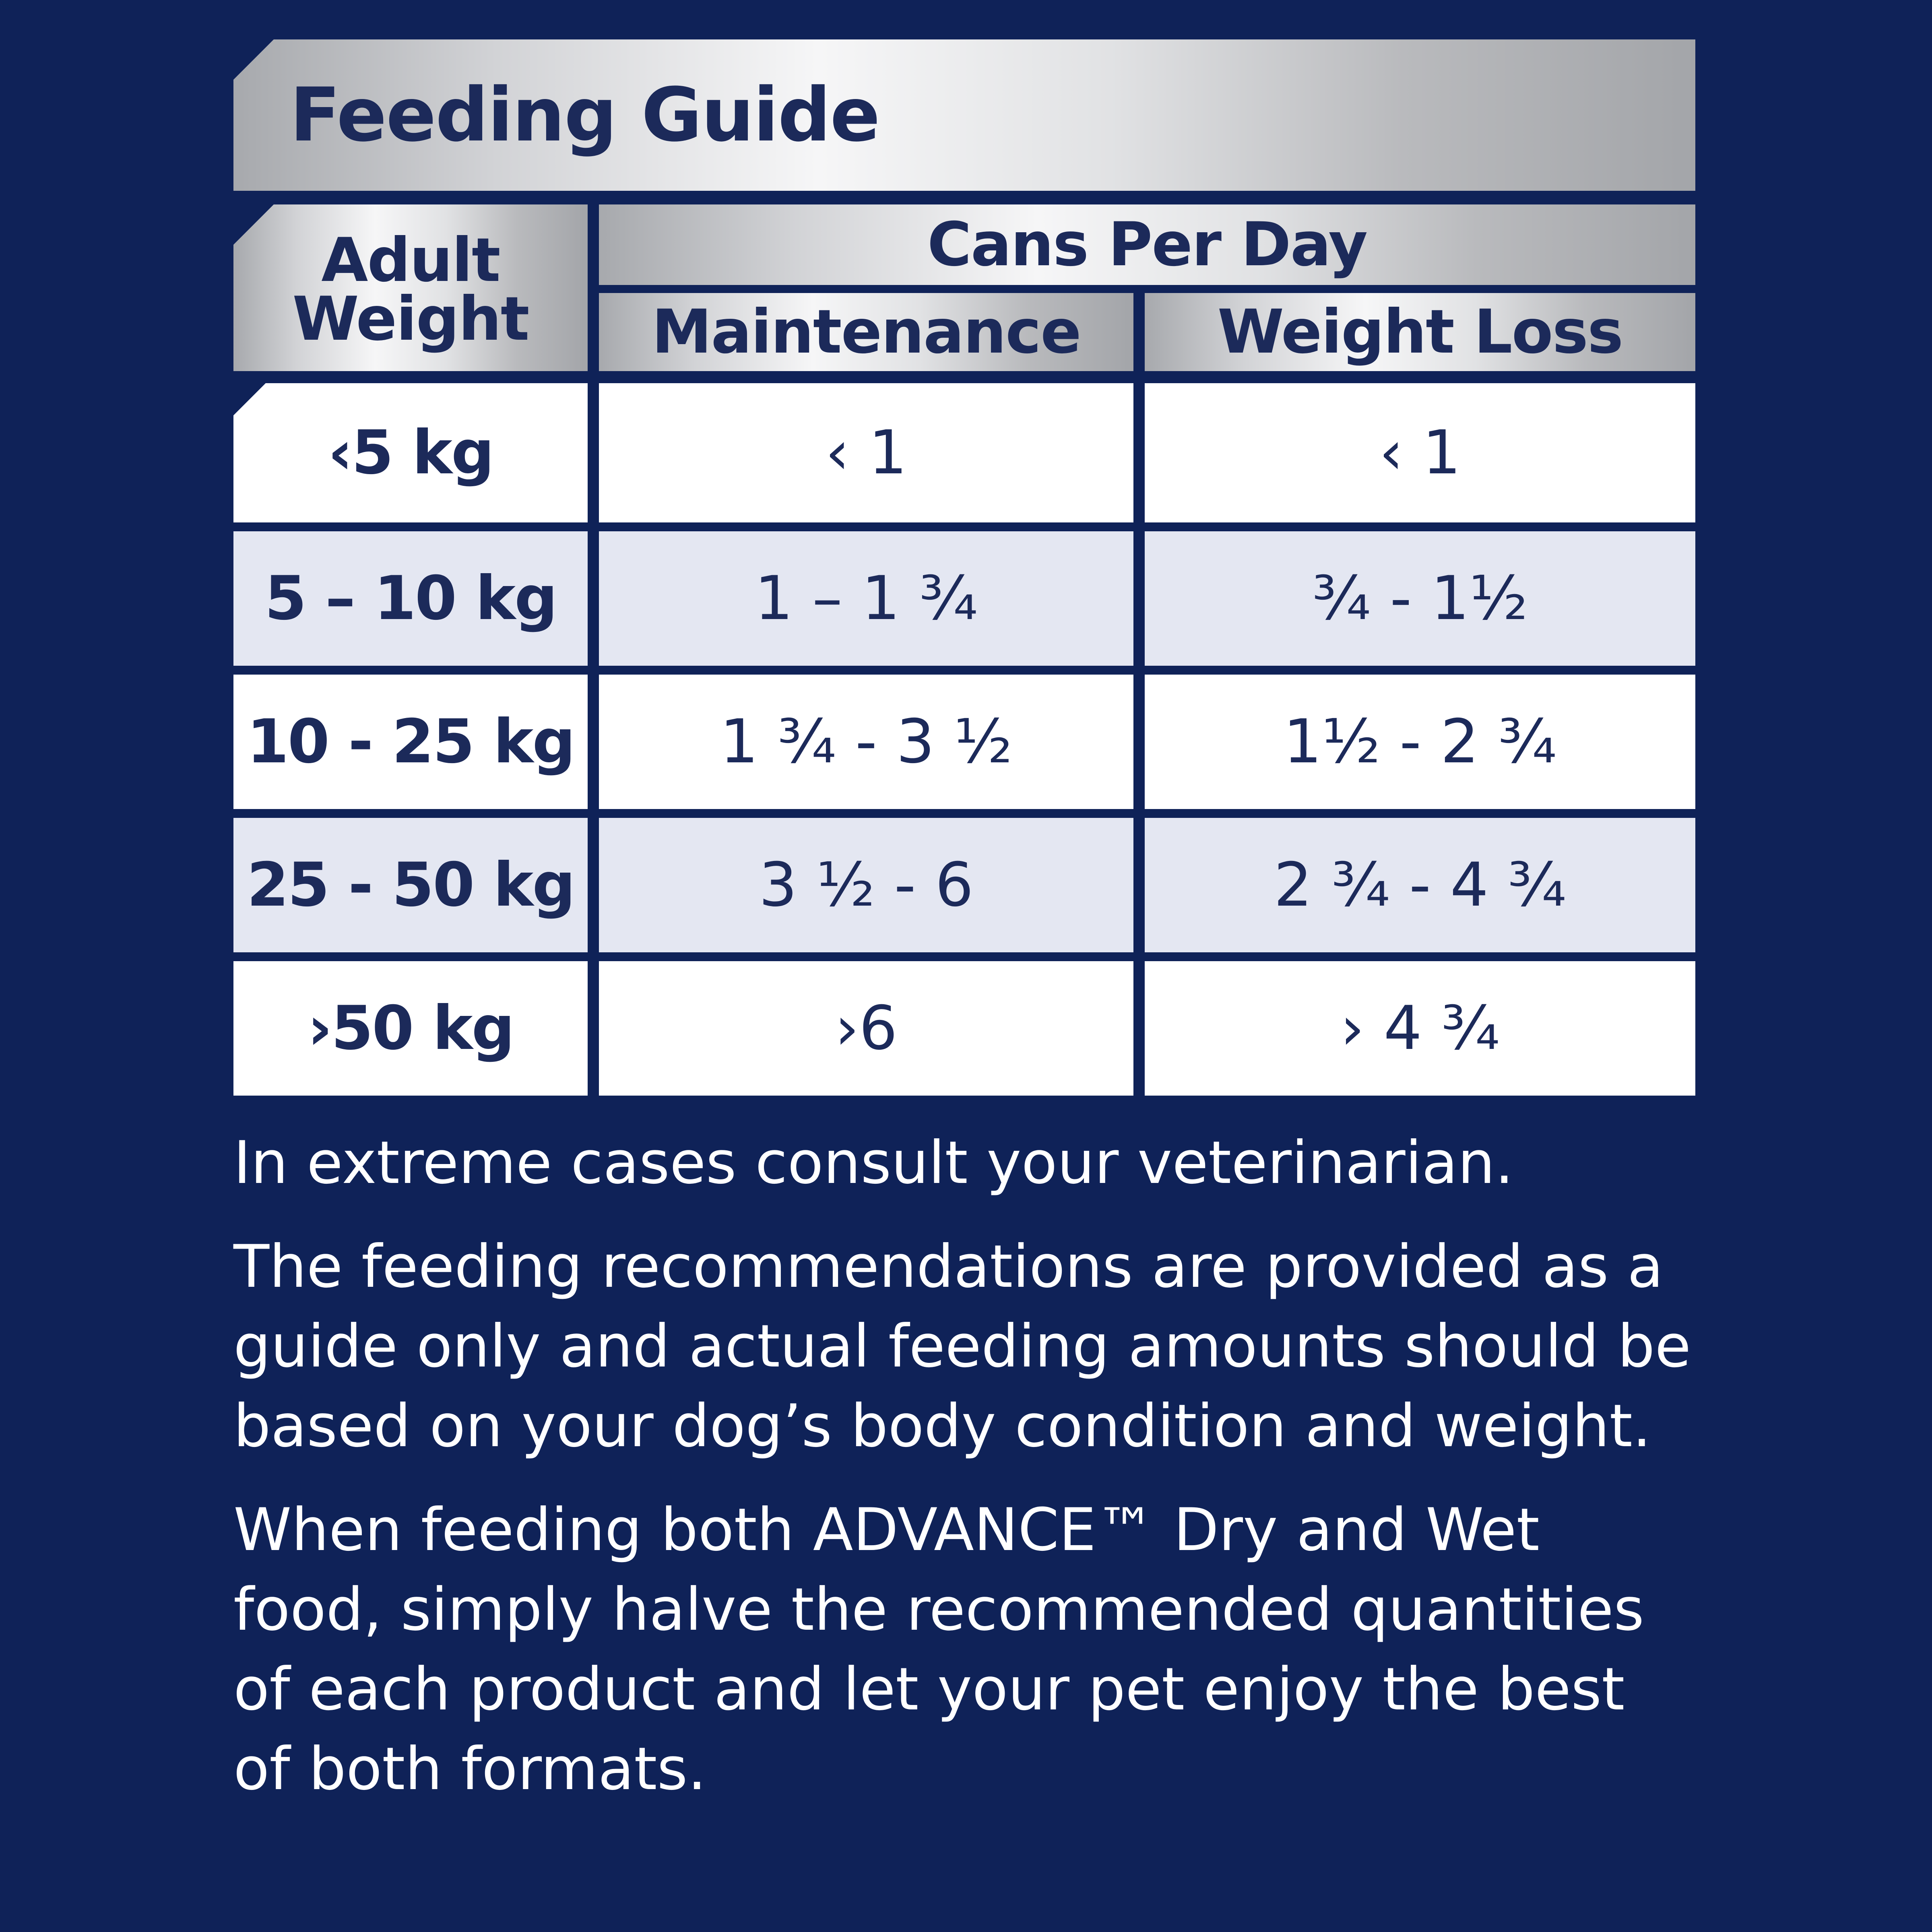 This screenshot has height=1932, width=1932. Describe the element at coordinates (410, 319) in the screenshot. I see `header-weight-line2: Weight` at that location.